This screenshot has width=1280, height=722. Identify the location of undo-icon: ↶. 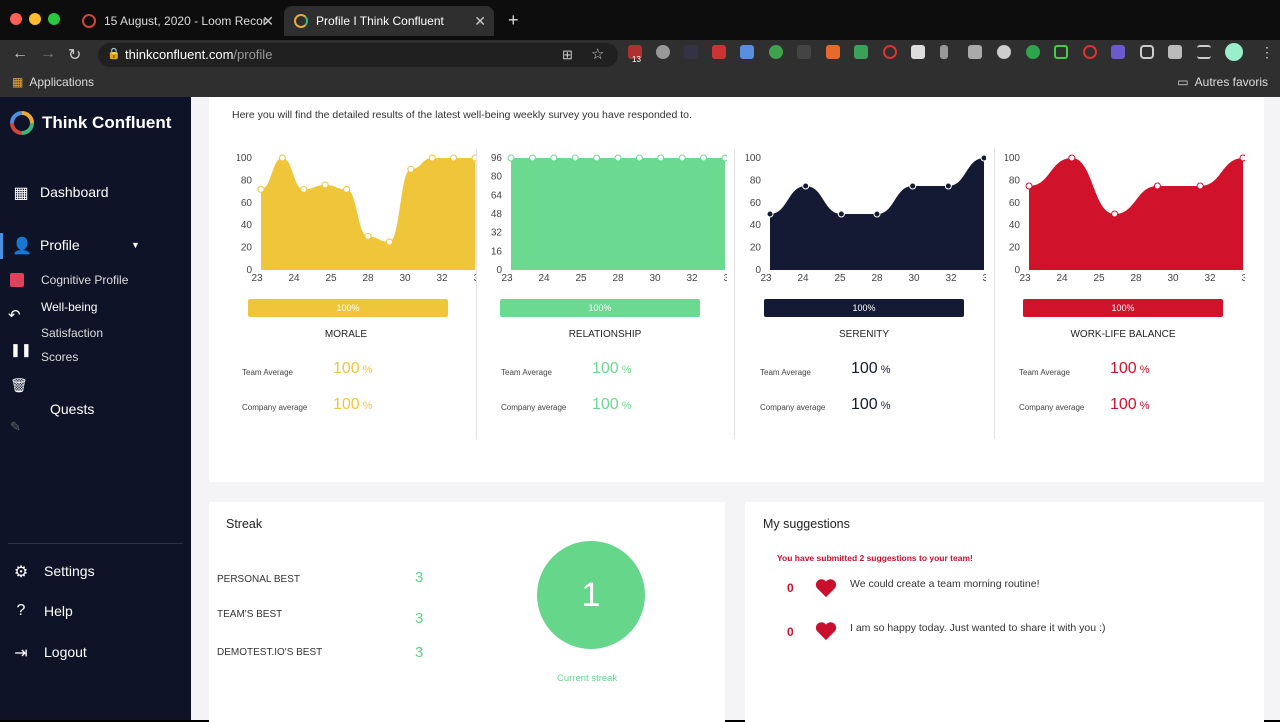
(14, 315).